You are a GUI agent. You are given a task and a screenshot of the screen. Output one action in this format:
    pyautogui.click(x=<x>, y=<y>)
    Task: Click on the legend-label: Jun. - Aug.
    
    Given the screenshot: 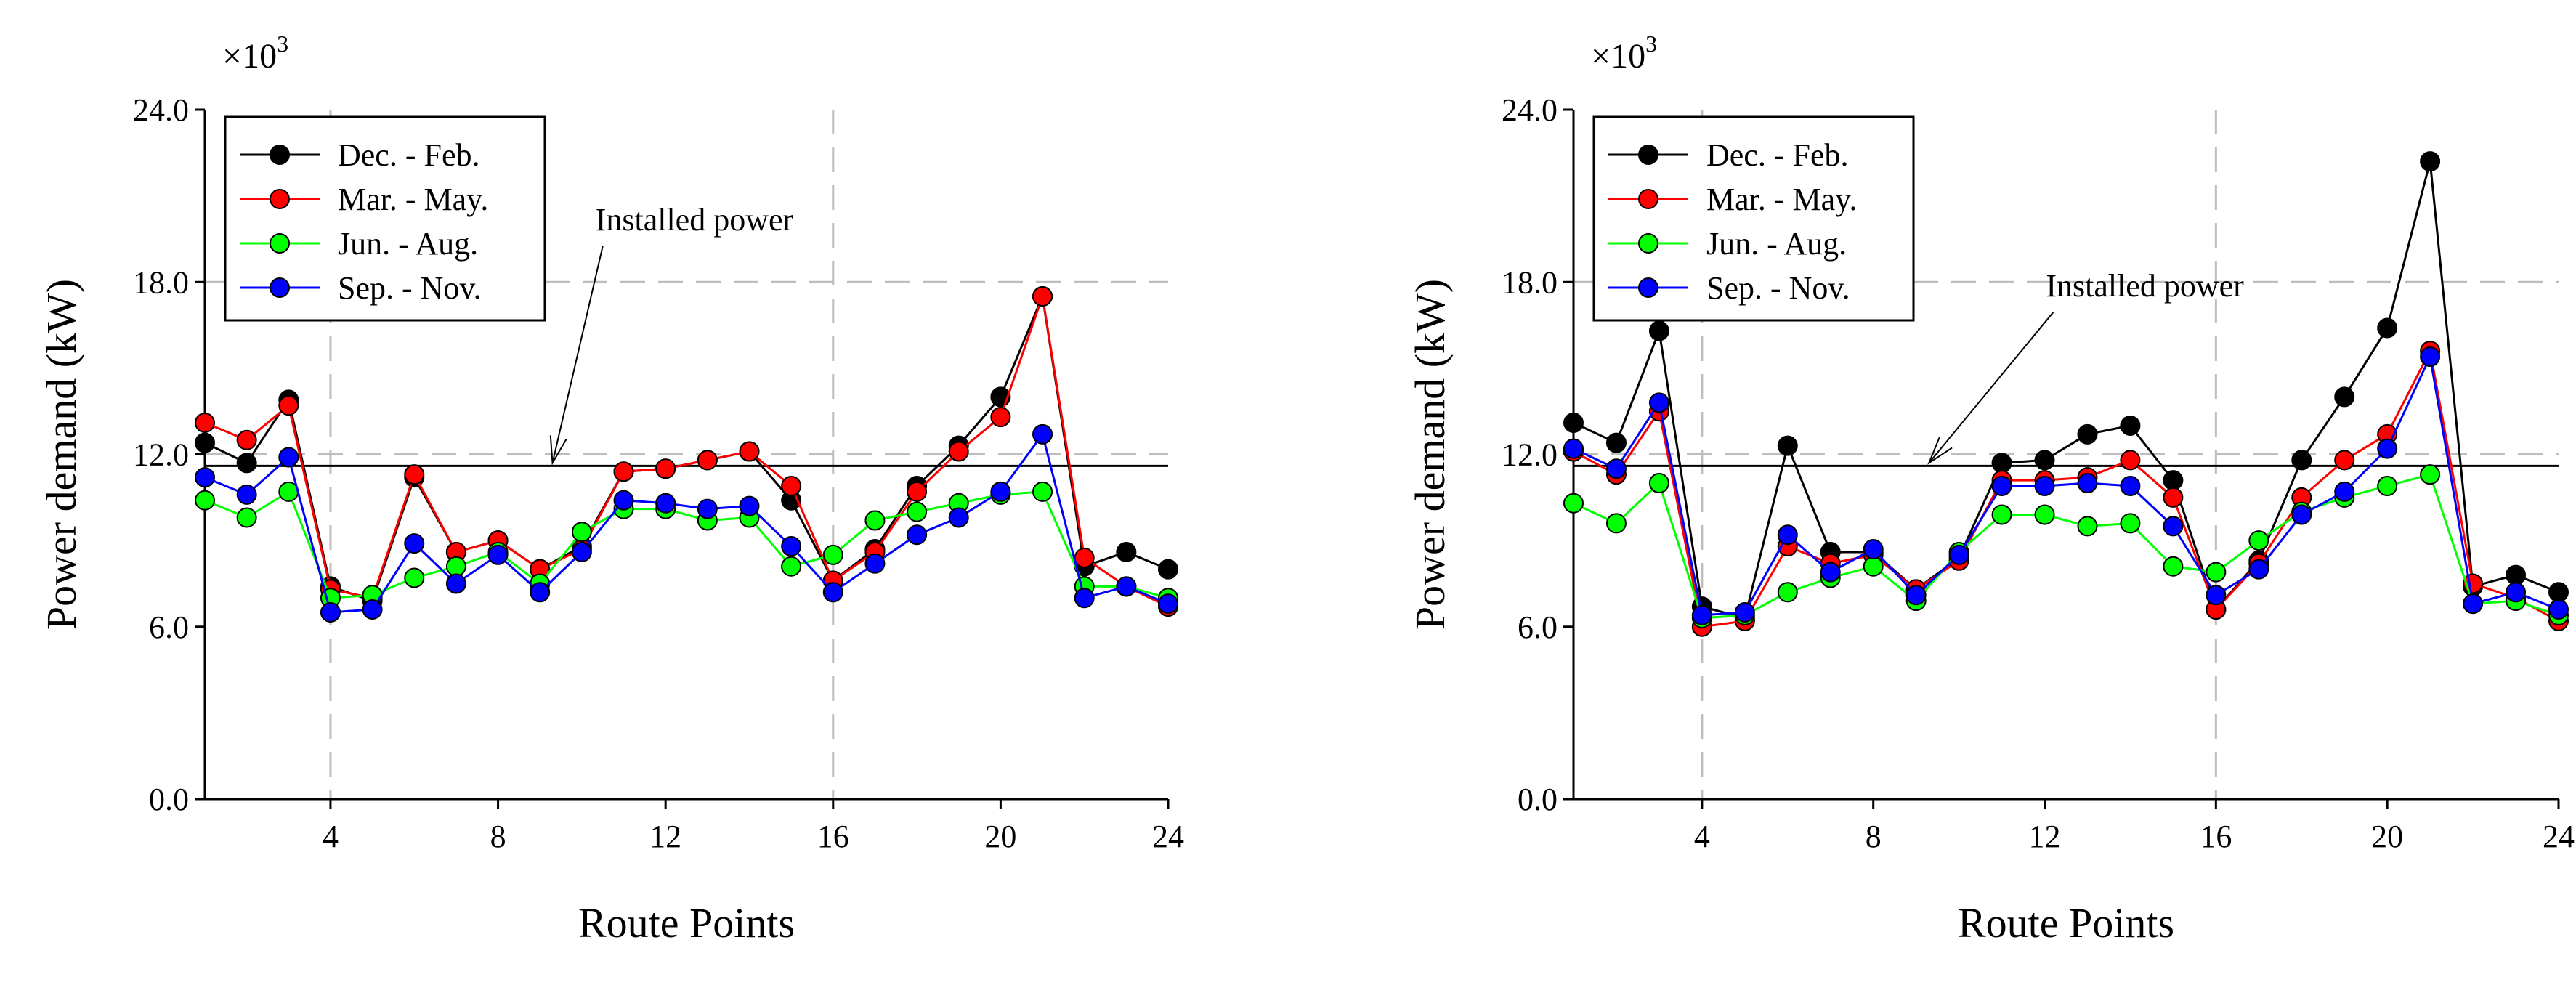 What is the action you would take?
    pyautogui.click(x=408, y=244)
    